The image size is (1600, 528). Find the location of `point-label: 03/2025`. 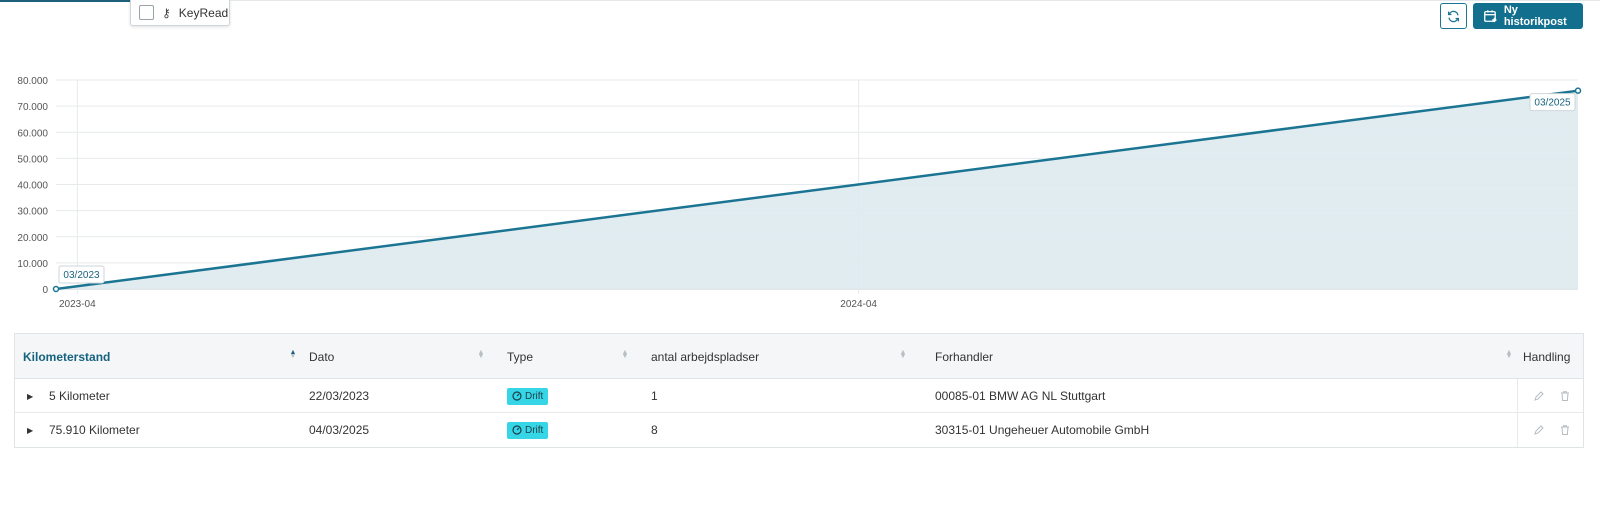

point-label: 03/2025 is located at coordinates (1552, 103).